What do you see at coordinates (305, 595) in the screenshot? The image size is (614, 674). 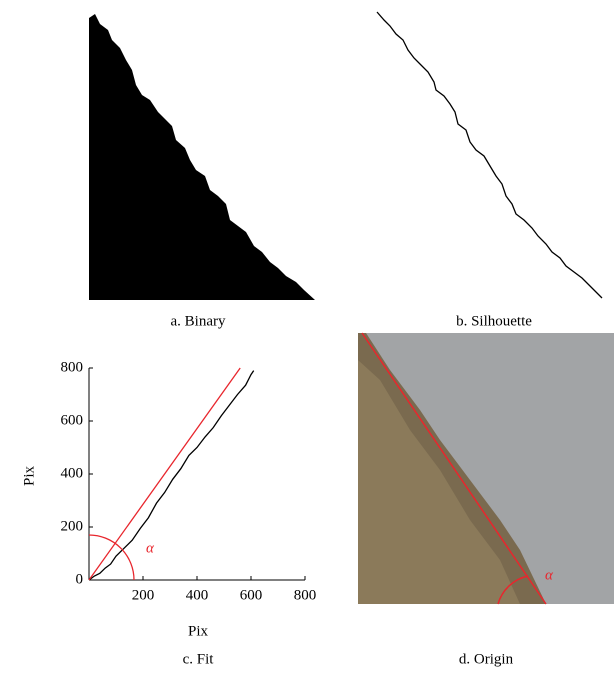 I see `x-tick-label: 800` at bounding box center [305, 595].